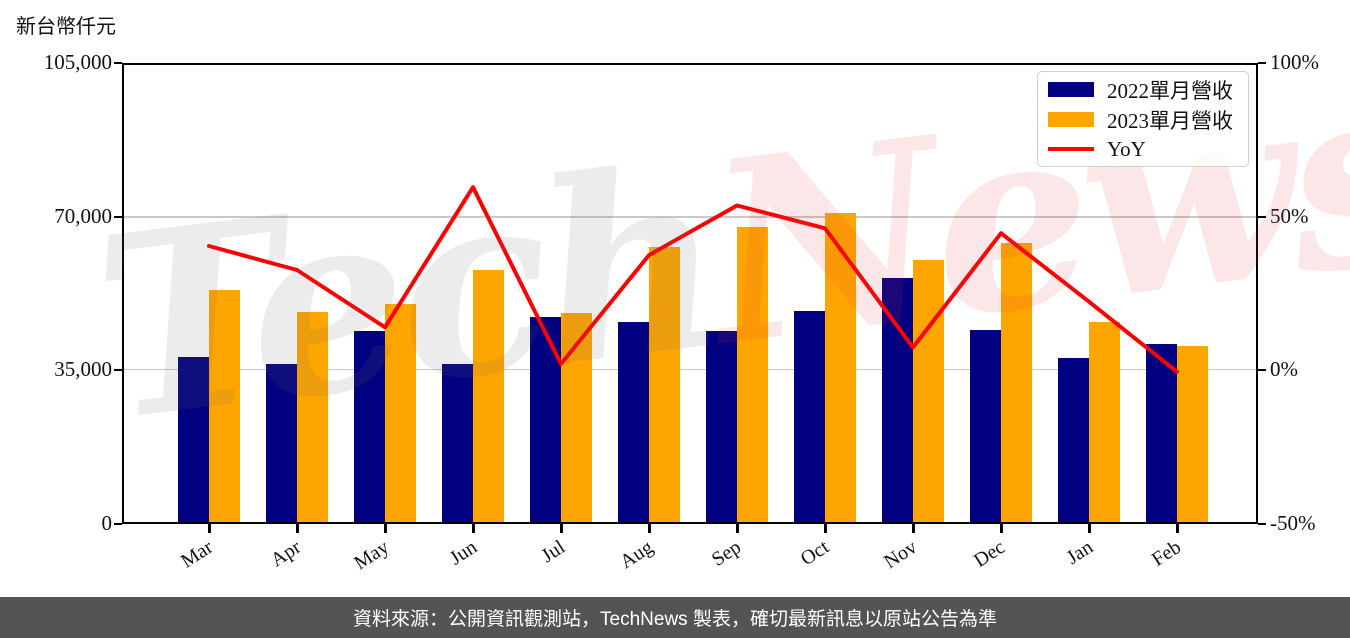  I want to click on x-axis-label-Jan: Jan, so click(1079, 552).